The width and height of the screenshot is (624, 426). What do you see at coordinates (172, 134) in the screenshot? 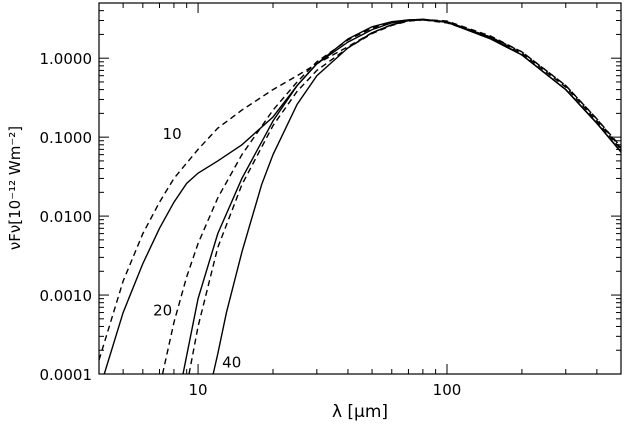
I see `curve-annotation: 10` at bounding box center [172, 134].